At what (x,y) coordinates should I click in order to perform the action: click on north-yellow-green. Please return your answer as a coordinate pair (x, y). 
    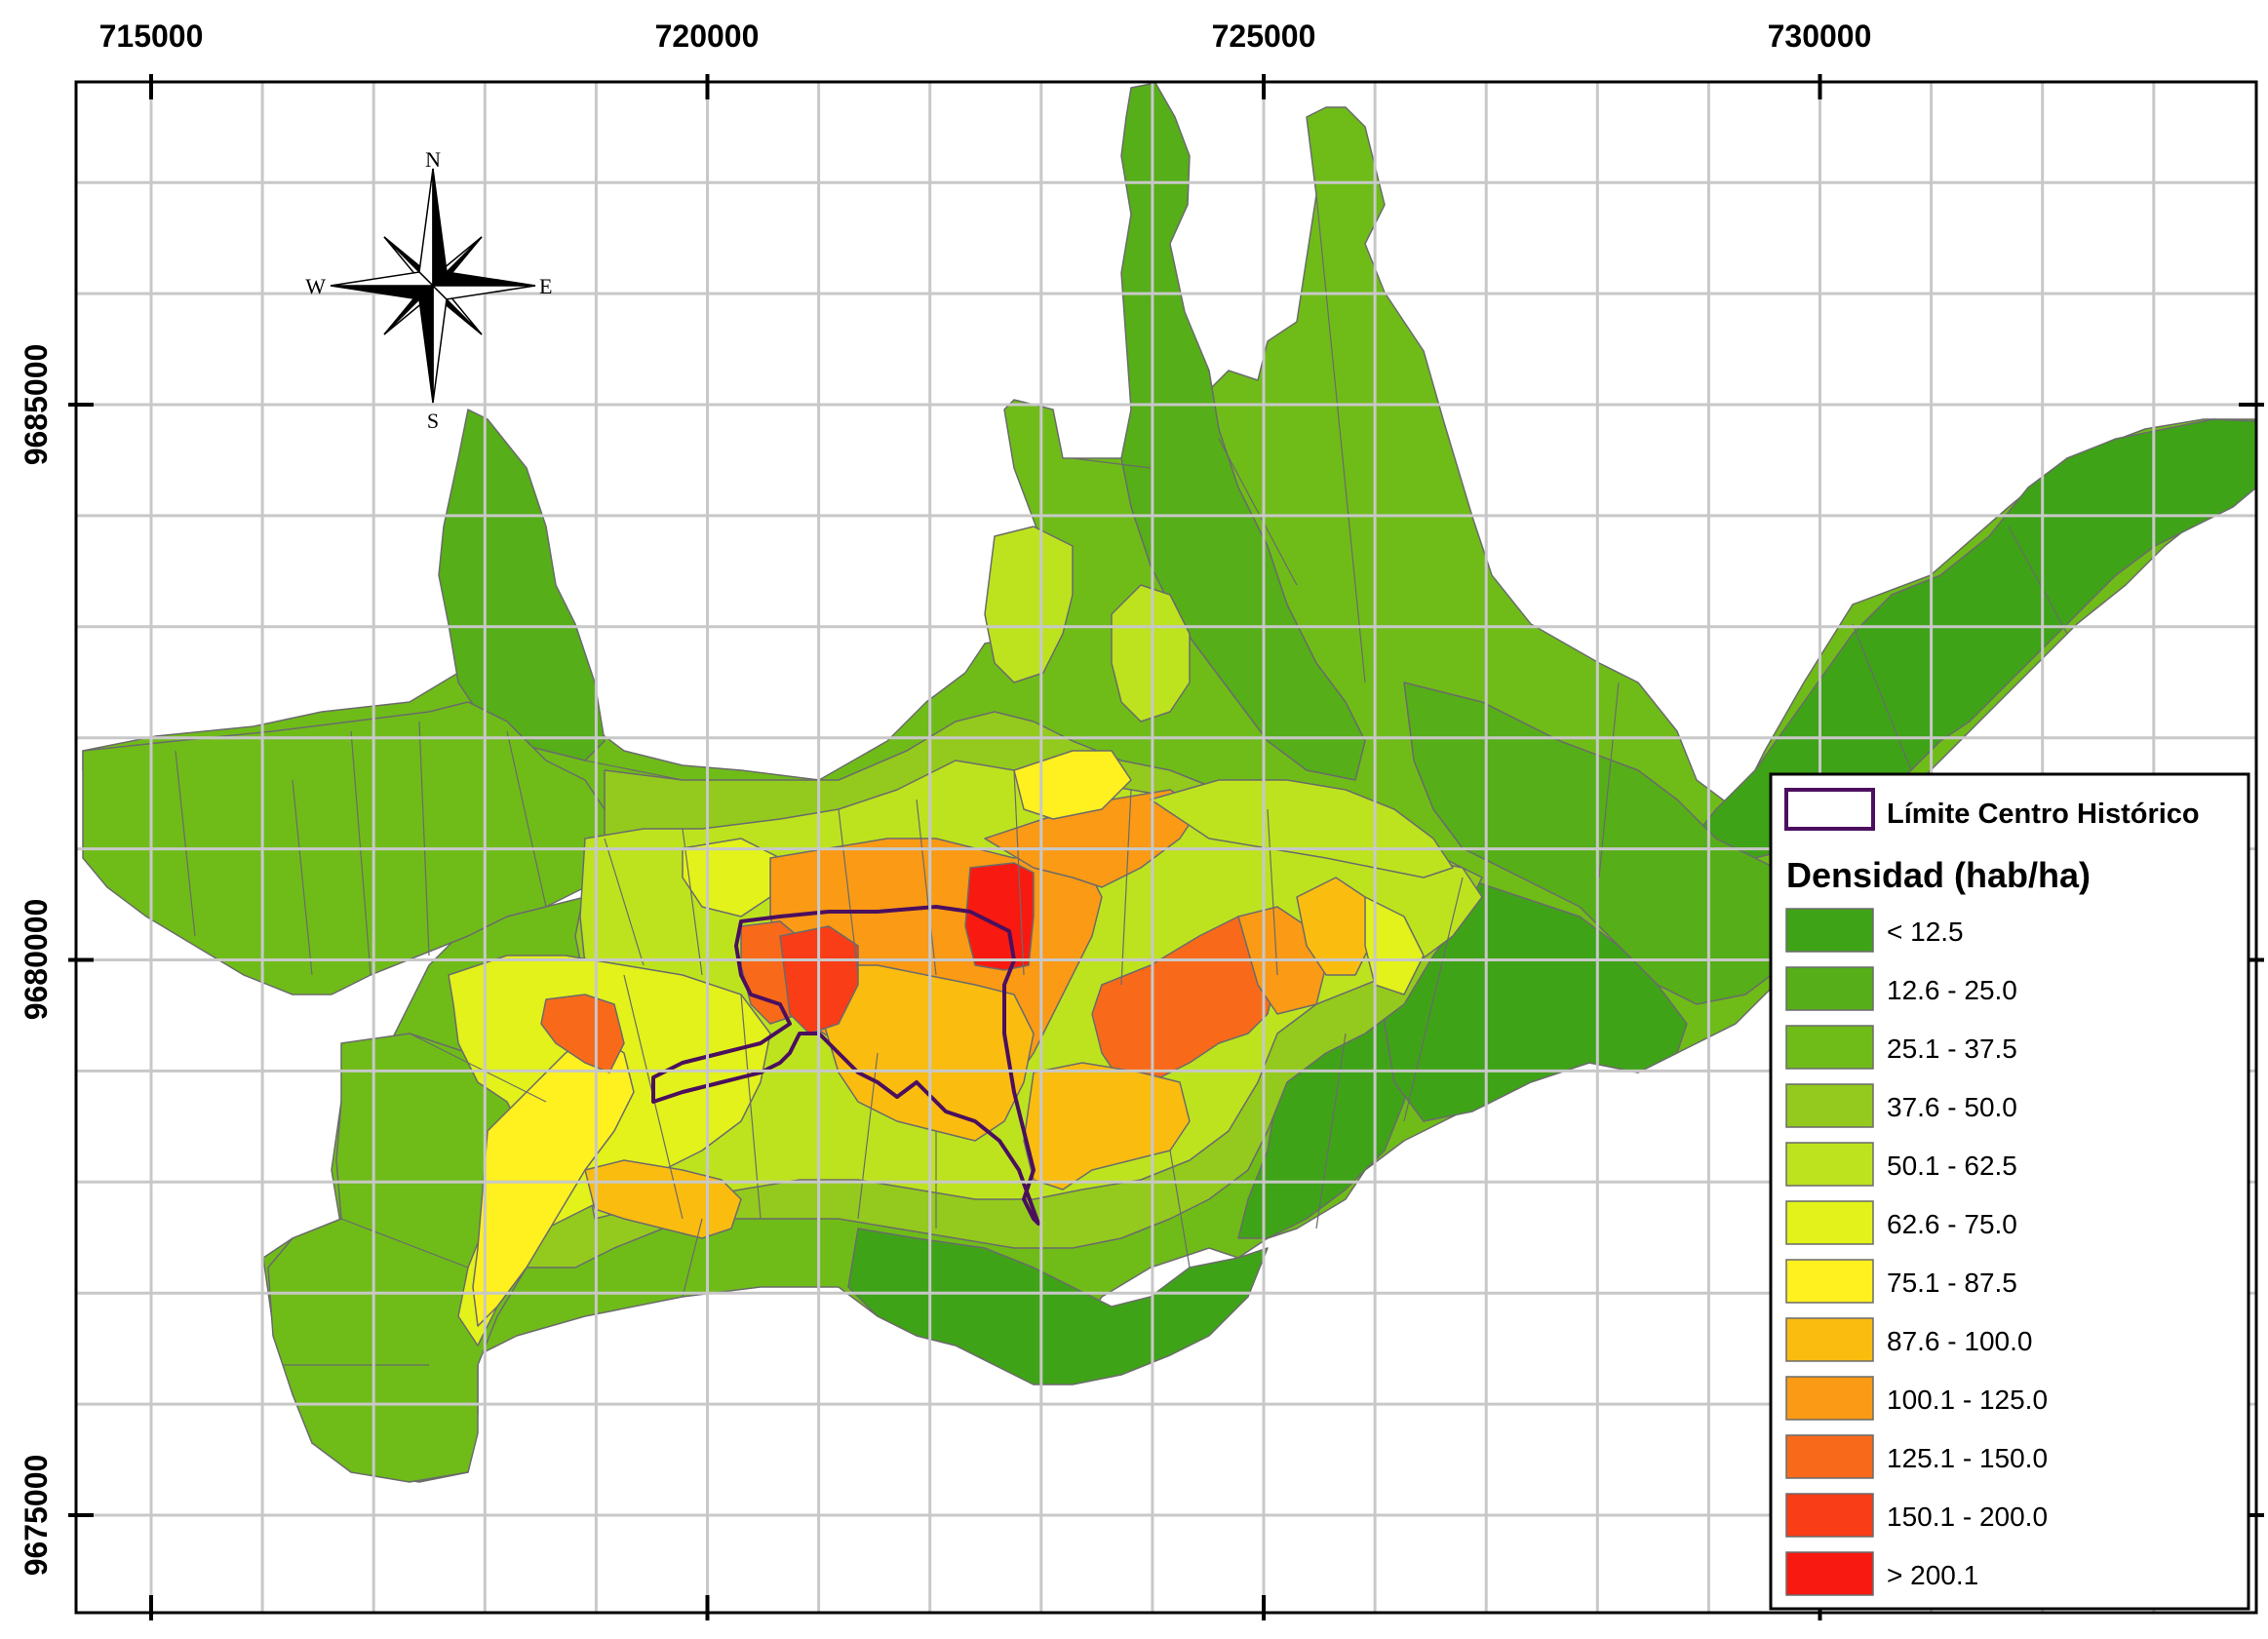
    Looking at the image, I should click on (1151, 653).